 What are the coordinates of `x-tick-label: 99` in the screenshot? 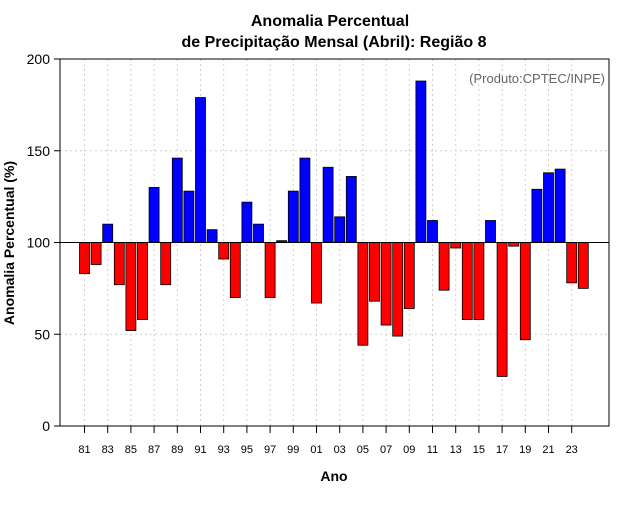 It's located at (293, 450).